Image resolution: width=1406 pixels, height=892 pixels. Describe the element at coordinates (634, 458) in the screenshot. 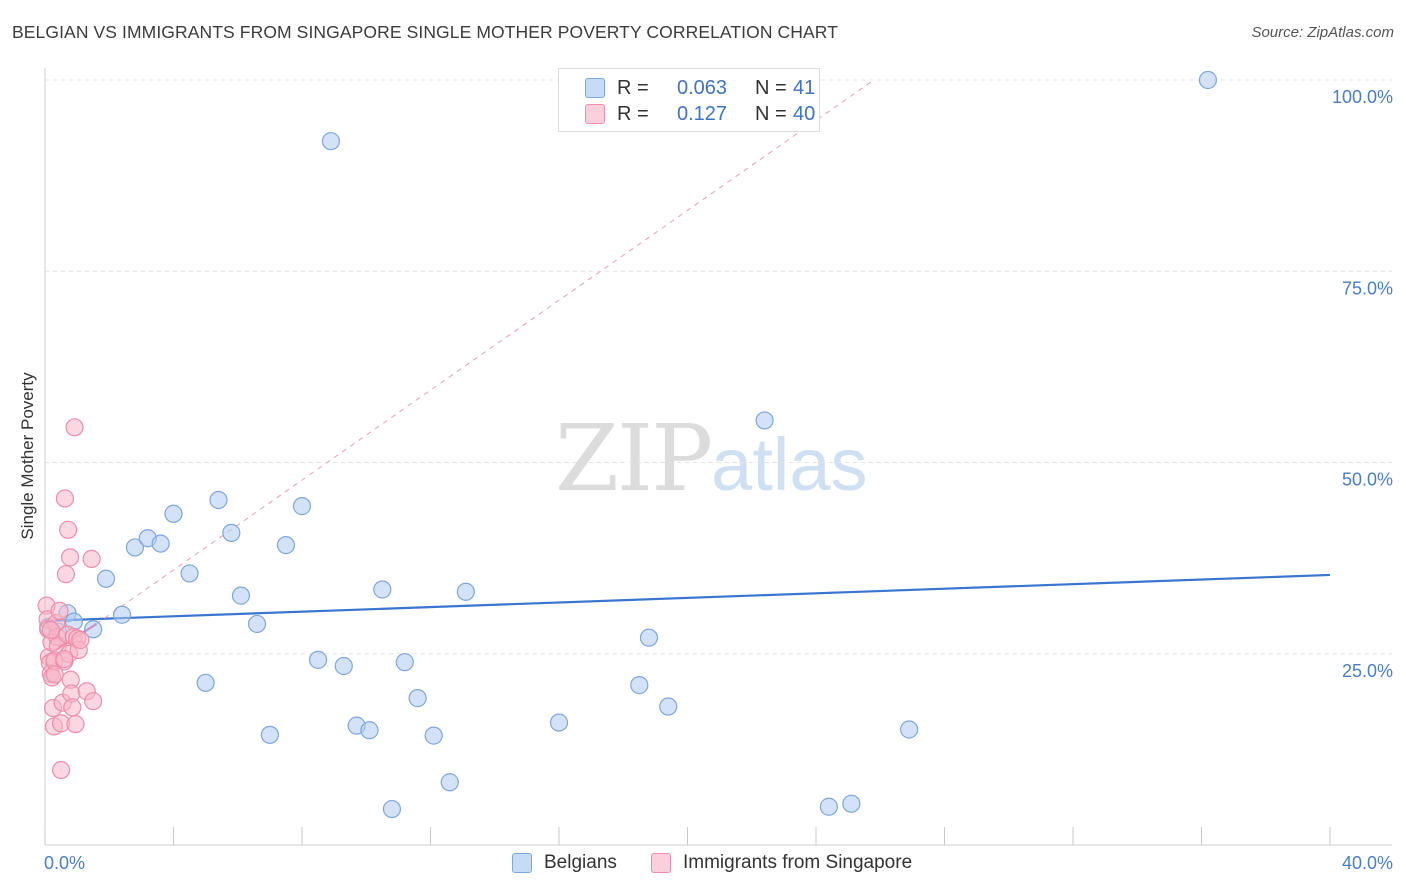

I see `watermark-zip: ZIP` at that location.